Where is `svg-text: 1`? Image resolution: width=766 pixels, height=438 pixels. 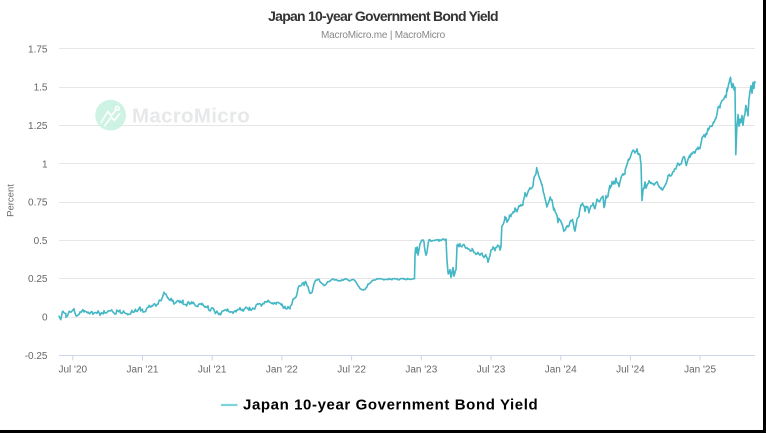
svg-text: 1 is located at coordinates (45, 164).